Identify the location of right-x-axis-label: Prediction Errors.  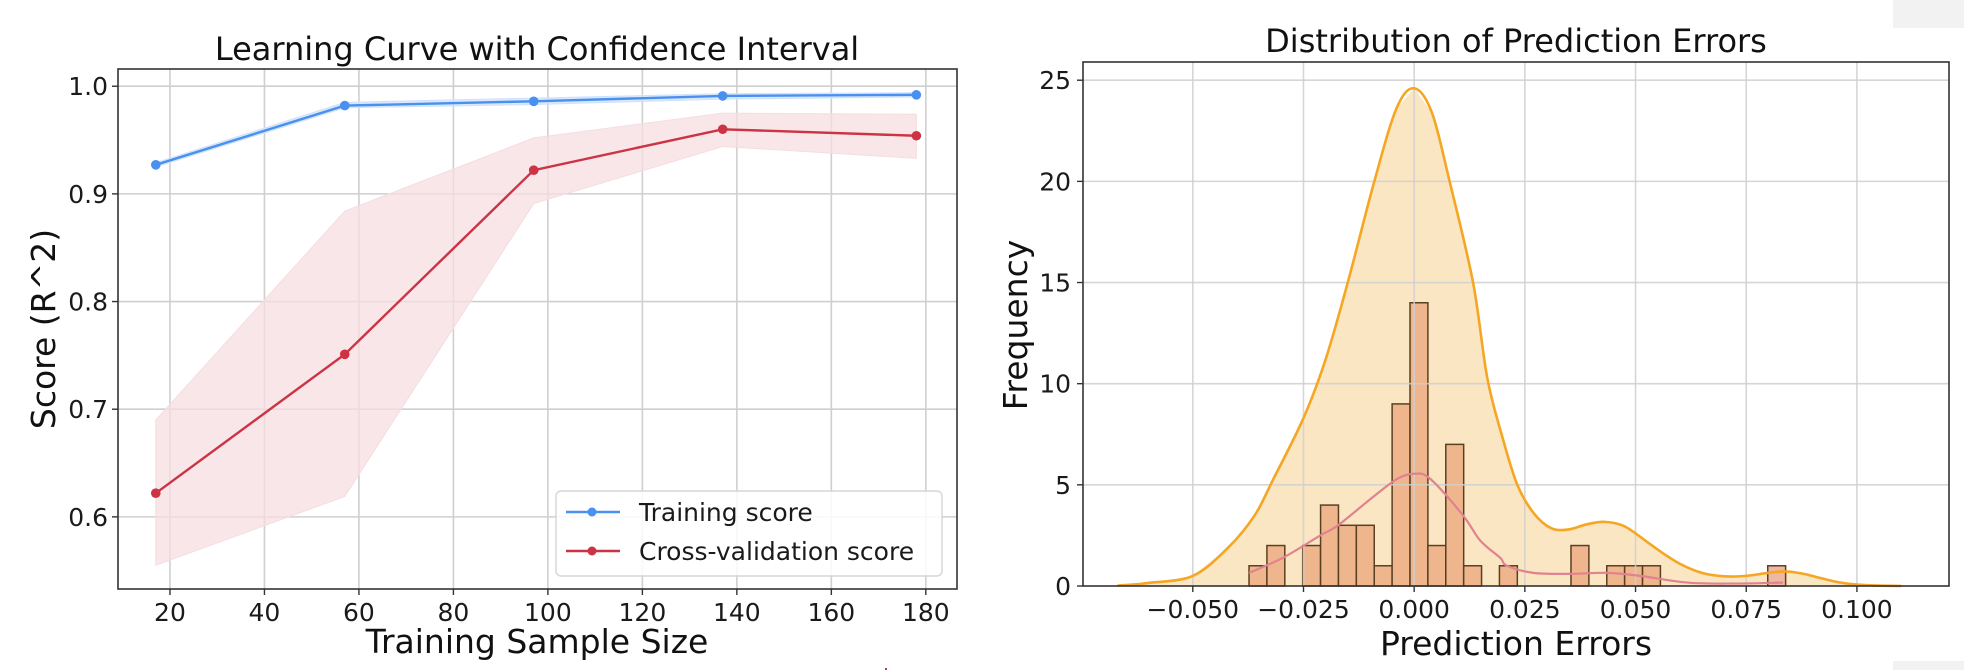
(1516, 643).